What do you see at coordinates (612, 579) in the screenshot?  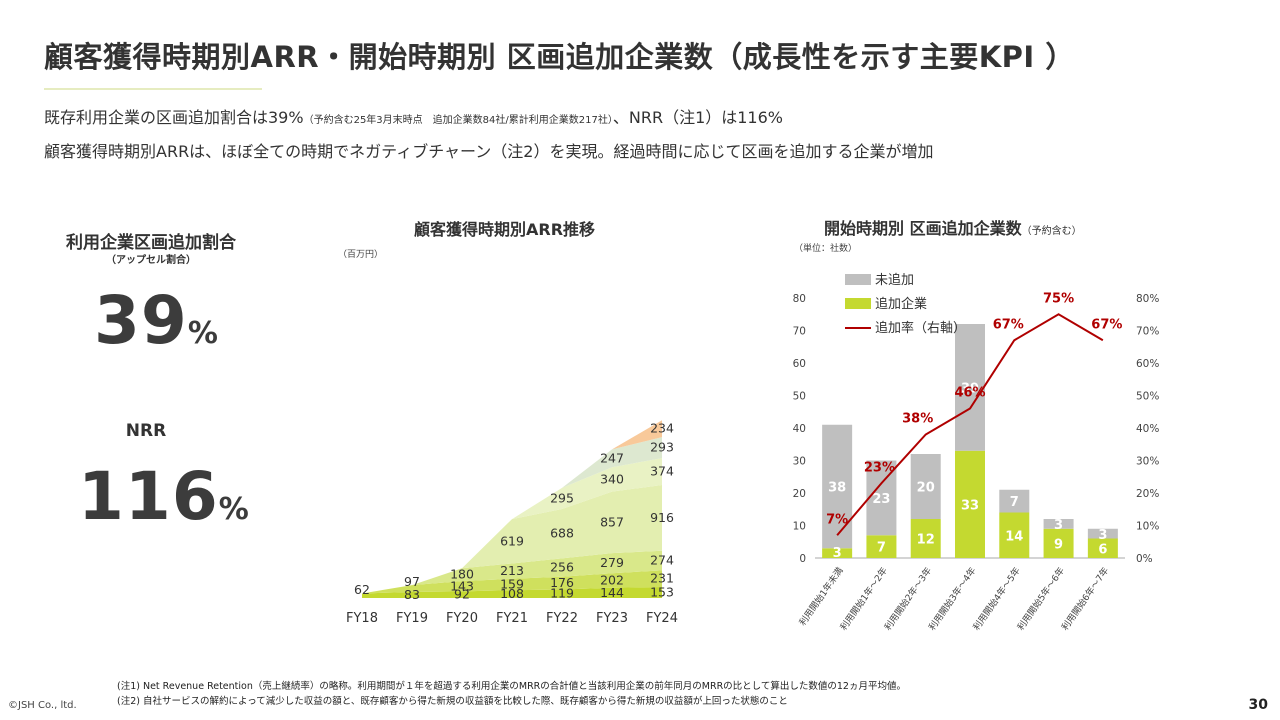 I see `arr-data-label: 202` at bounding box center [612, 579].